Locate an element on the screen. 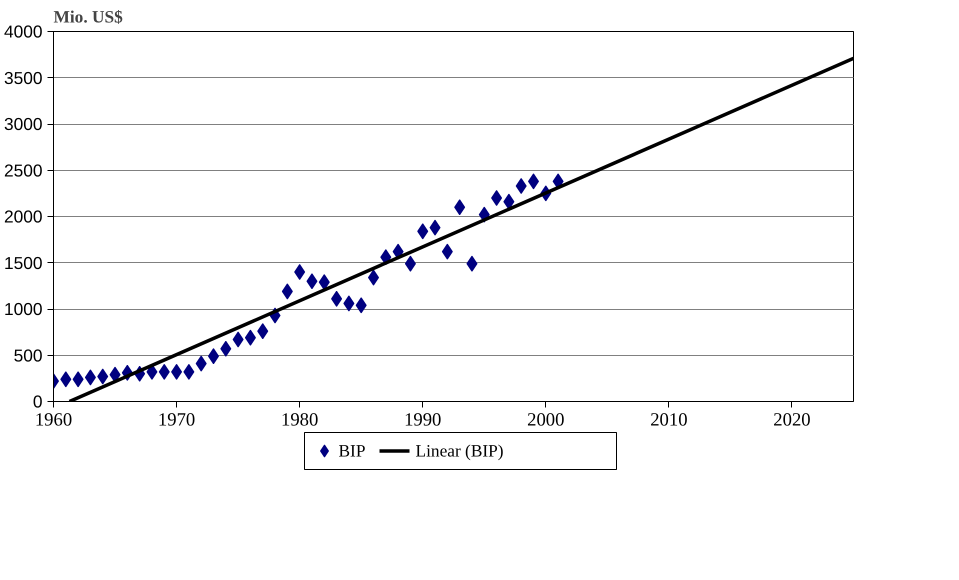 This screenshot has width=959, height=580. legend-label: BIP is located at coordinates (352, 451).